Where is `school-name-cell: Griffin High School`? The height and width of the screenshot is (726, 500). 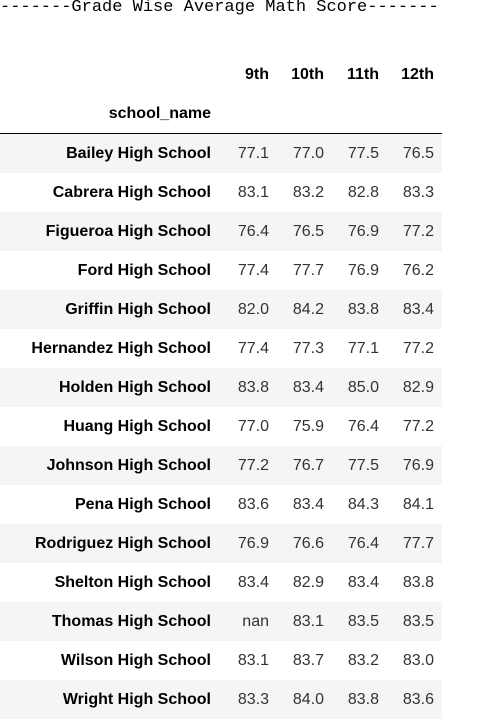
school-name-cell: Griffin High School is located at coordinates (138, 309).